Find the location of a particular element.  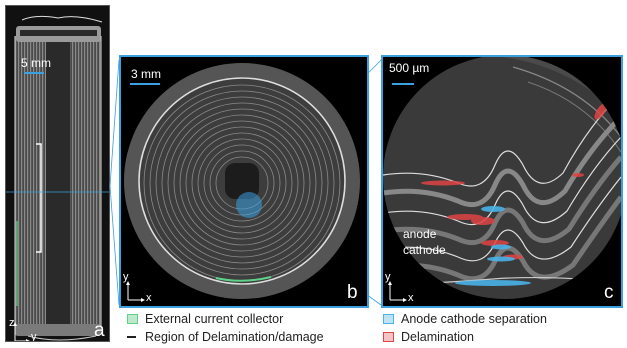

scale-label-b: 3 mm is located at coordinates (146, 74).